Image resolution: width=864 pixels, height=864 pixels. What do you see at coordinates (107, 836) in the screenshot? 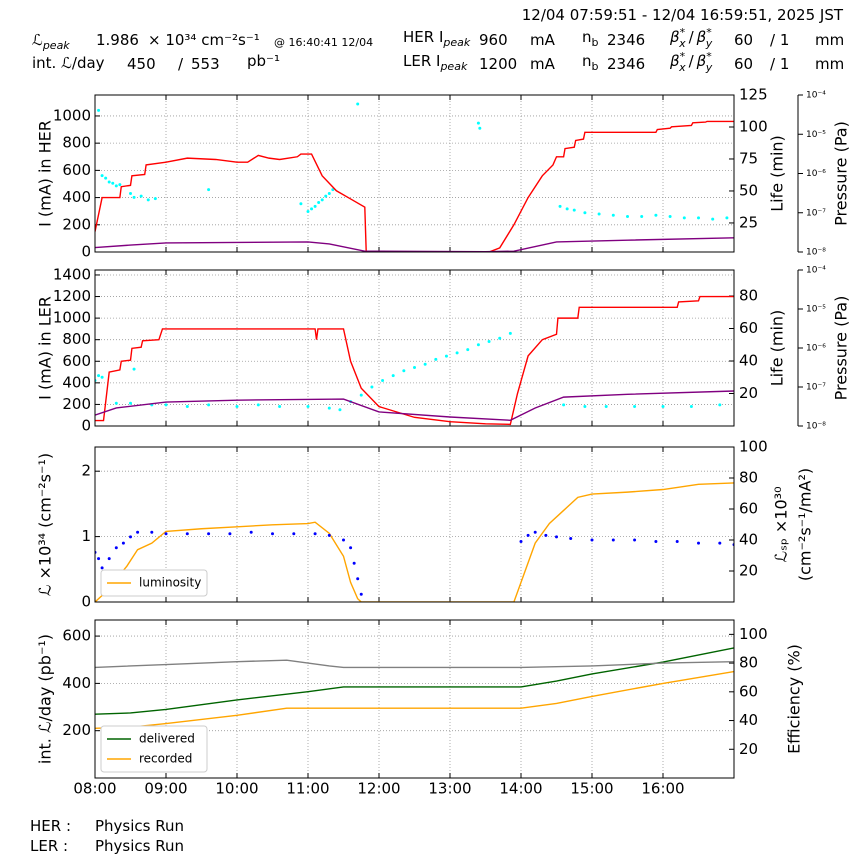
I see `footer: HER : Physics Run LER : Physics Run` at bounding box center [107, 836].